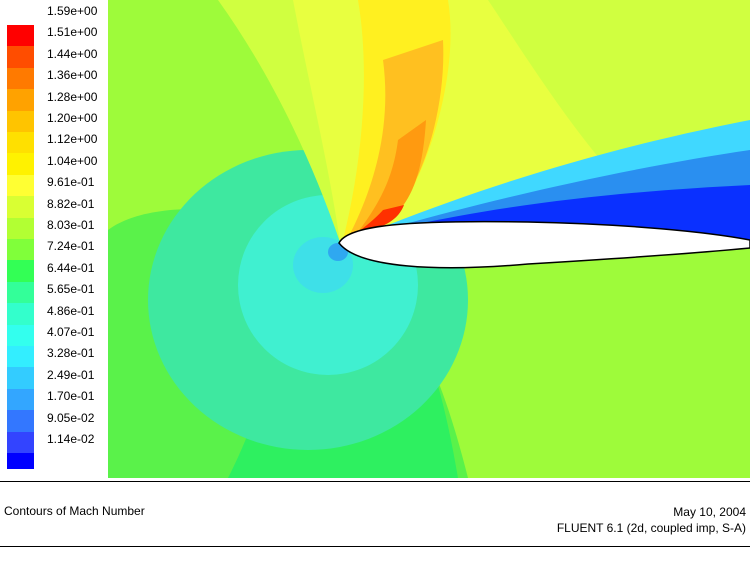  What do you see at coordinates (71, 439) in the screenshot?
I see `legend-label: 1.14e-02` at bounding box center [71, 439].